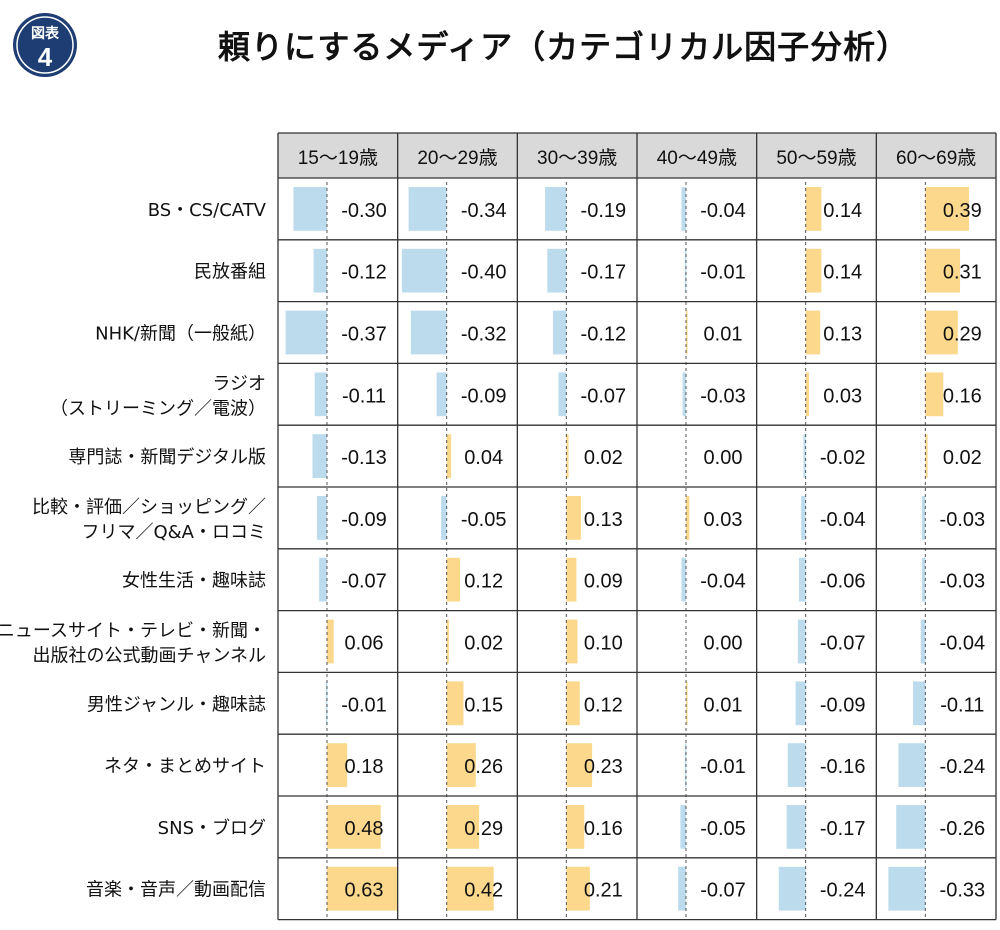 The height and width of the screenshot is (930, 1000). Describe the element at coordinates (603, 767) in the screenshot. I see `value-label: 0.23` at that location.